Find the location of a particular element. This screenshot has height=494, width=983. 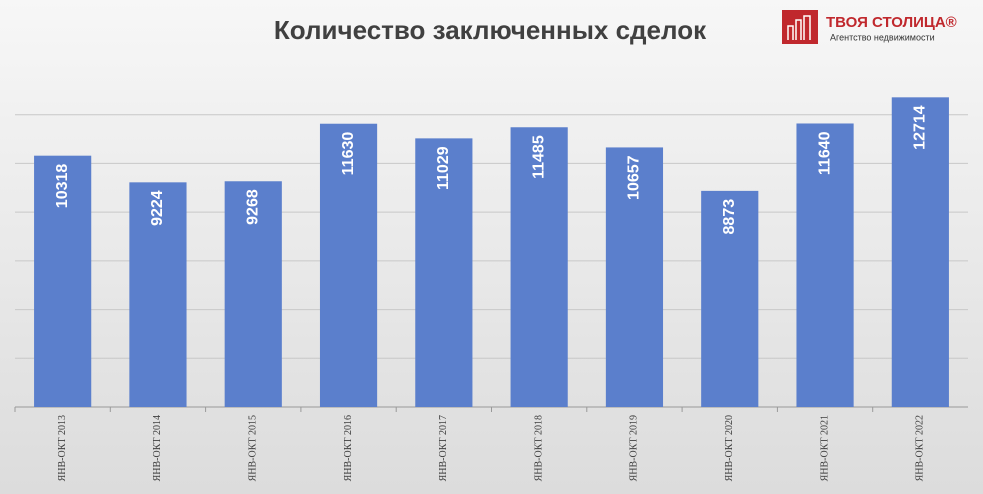

x-tick-label: ЯНВ-ОКТ 2017 is located at coordinates (443, 448).